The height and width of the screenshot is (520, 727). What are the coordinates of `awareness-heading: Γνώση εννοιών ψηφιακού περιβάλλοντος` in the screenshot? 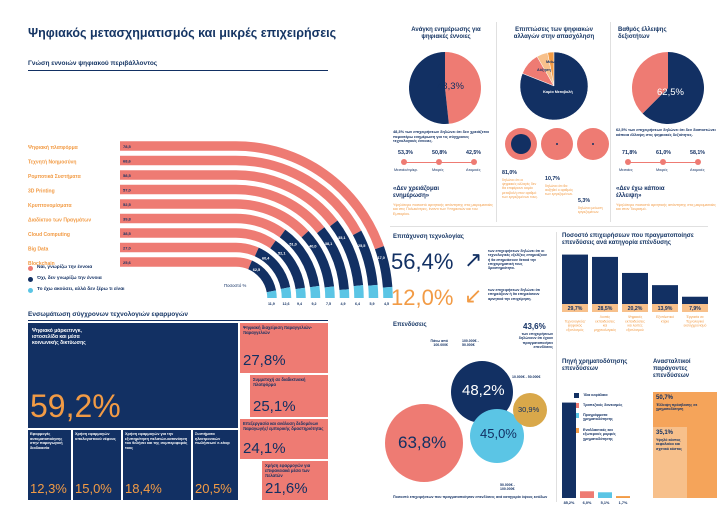 It's located at (93, 63).